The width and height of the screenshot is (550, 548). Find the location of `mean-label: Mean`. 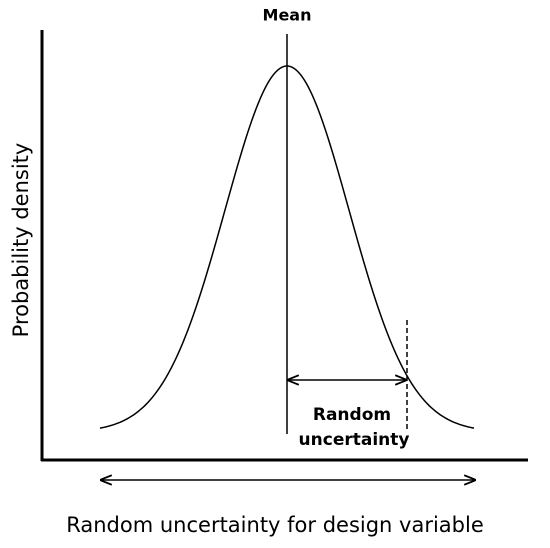

mean-label: Mean is located at coordinates (287, 15).